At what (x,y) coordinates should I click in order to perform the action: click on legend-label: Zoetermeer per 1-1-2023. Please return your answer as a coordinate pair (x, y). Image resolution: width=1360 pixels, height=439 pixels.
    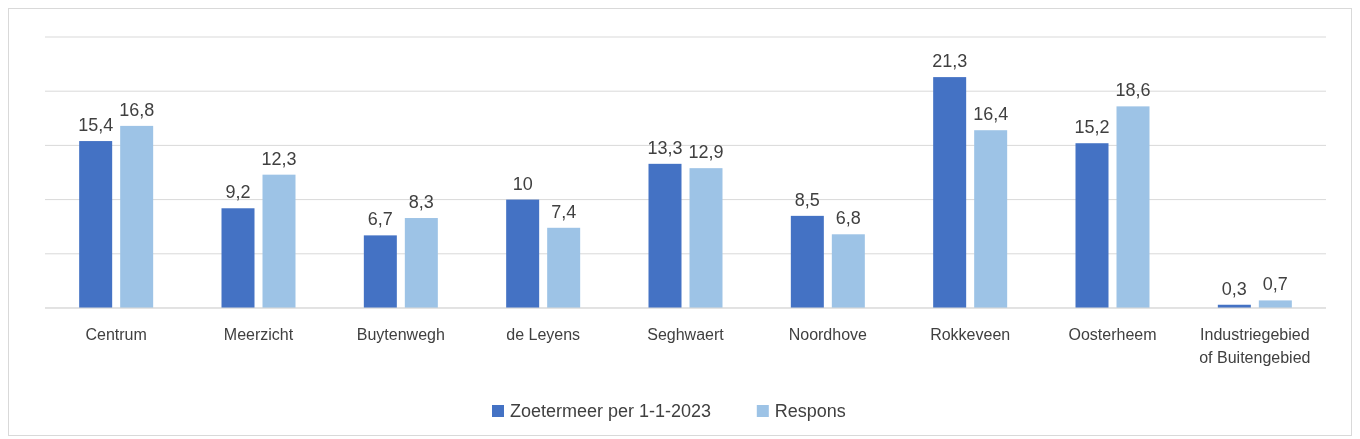
    Looking at the image, I should click on (611, 411).